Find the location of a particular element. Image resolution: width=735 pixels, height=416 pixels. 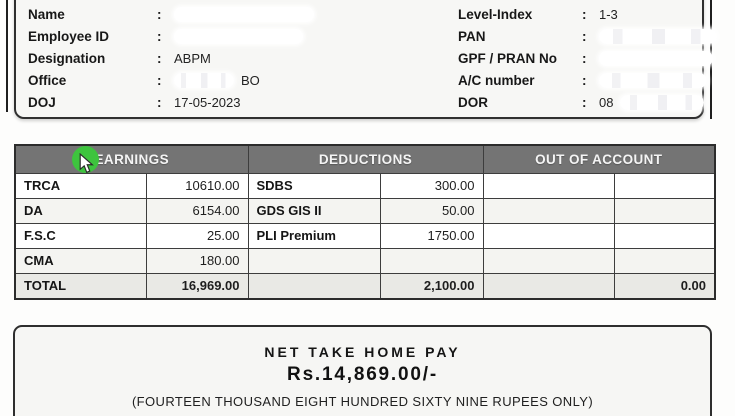

field-label: Employee ID is located at coordinates (69, 37).